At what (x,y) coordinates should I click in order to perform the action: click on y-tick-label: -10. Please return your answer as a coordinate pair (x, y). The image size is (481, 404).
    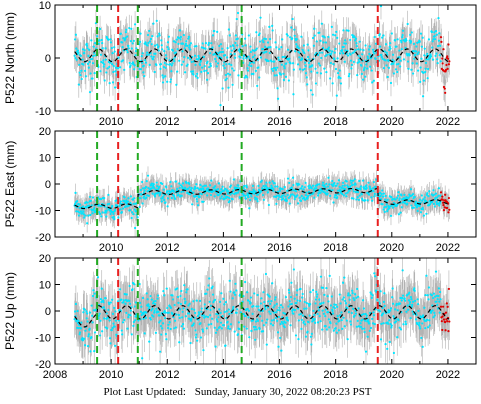
    Looking at the image, I should click on (43, 339).